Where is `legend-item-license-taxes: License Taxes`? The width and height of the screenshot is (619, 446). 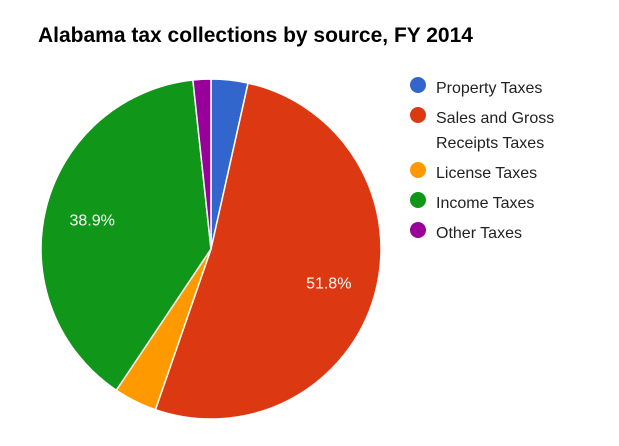 legend-item-license-taxes: License Taxes is located at coordinates (512, 173).